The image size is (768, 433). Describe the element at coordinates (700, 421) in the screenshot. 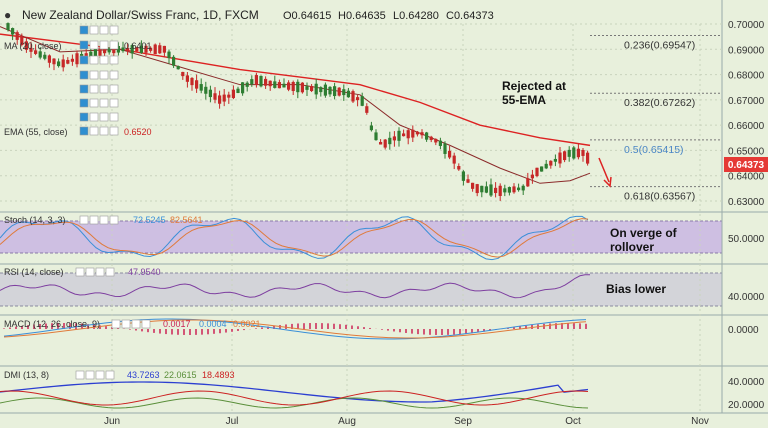

I see `time-axis-label: Nov` at that location.